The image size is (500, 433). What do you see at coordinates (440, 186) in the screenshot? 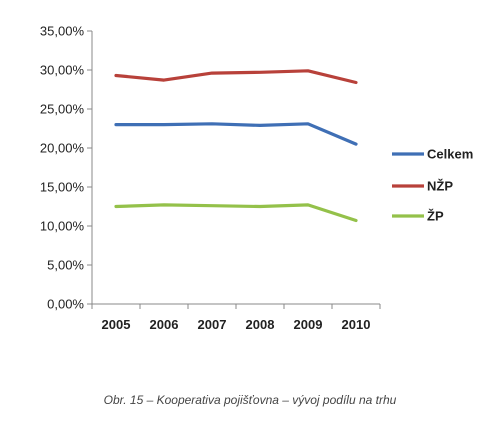
I see `legend-label: NŽP` at bounding box center [440, 186].